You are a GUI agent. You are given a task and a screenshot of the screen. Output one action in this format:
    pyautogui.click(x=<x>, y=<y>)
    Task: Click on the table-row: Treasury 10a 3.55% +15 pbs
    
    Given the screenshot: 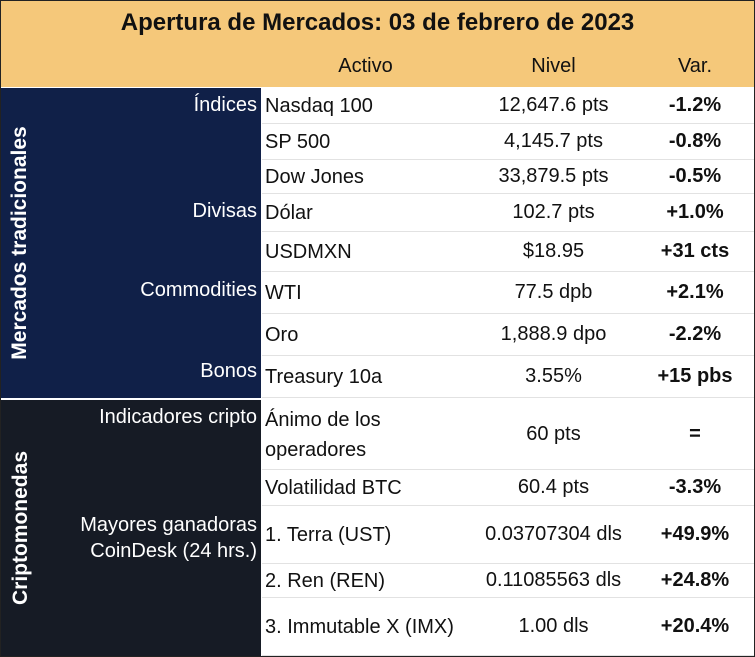 What is the action you would take?
    pyautogui.click(x=508, y=377)
    